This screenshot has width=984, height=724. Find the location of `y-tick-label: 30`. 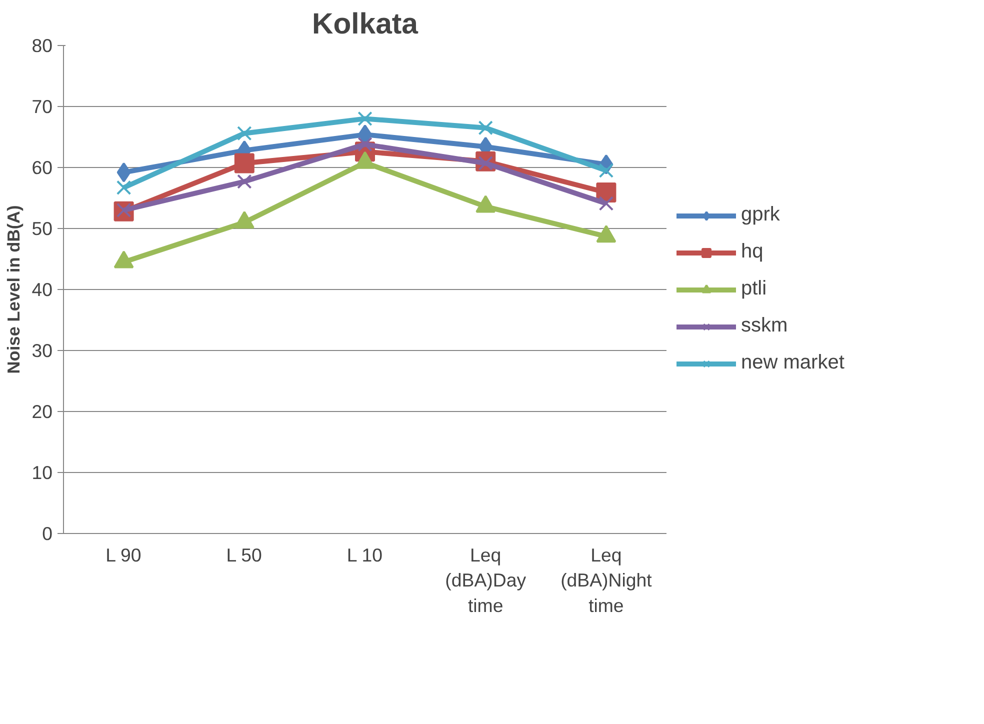

y-tick-label: 30 is located at coordinates (42, 350).